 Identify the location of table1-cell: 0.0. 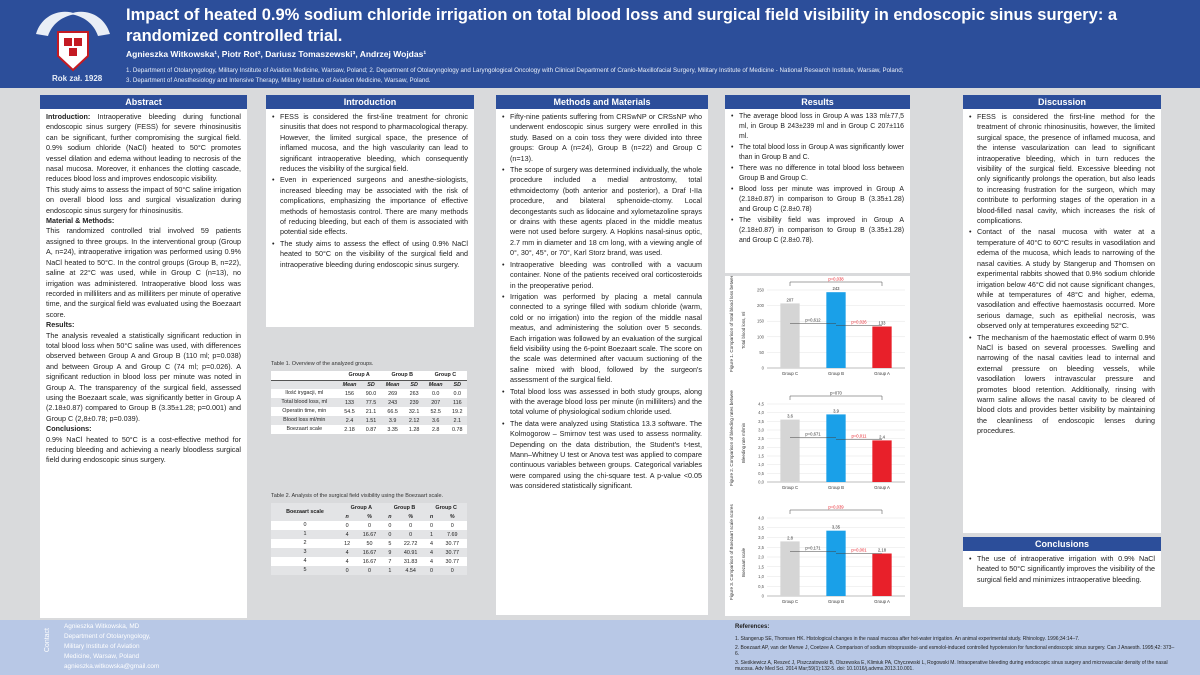
(435, 393).